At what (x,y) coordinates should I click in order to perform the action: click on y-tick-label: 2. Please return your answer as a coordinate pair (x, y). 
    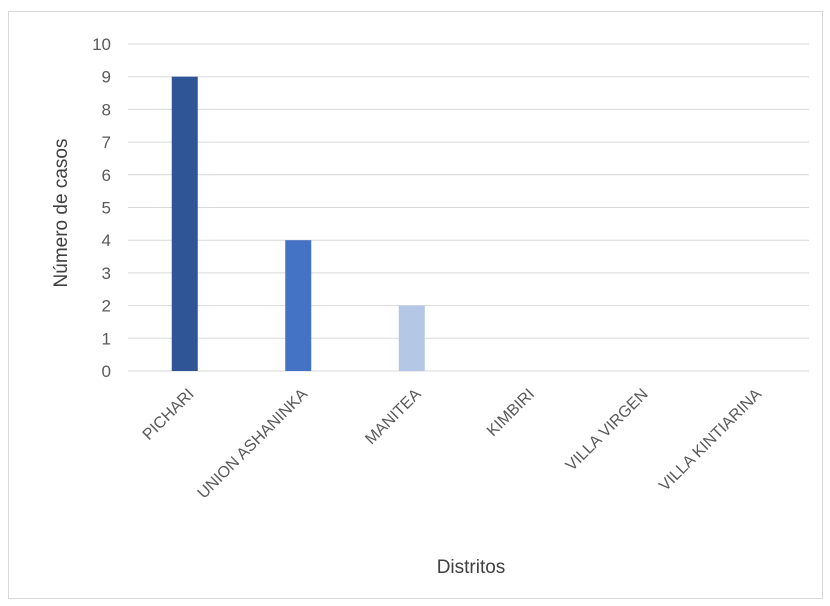
    Looking at the image, I should click on (106, 306).